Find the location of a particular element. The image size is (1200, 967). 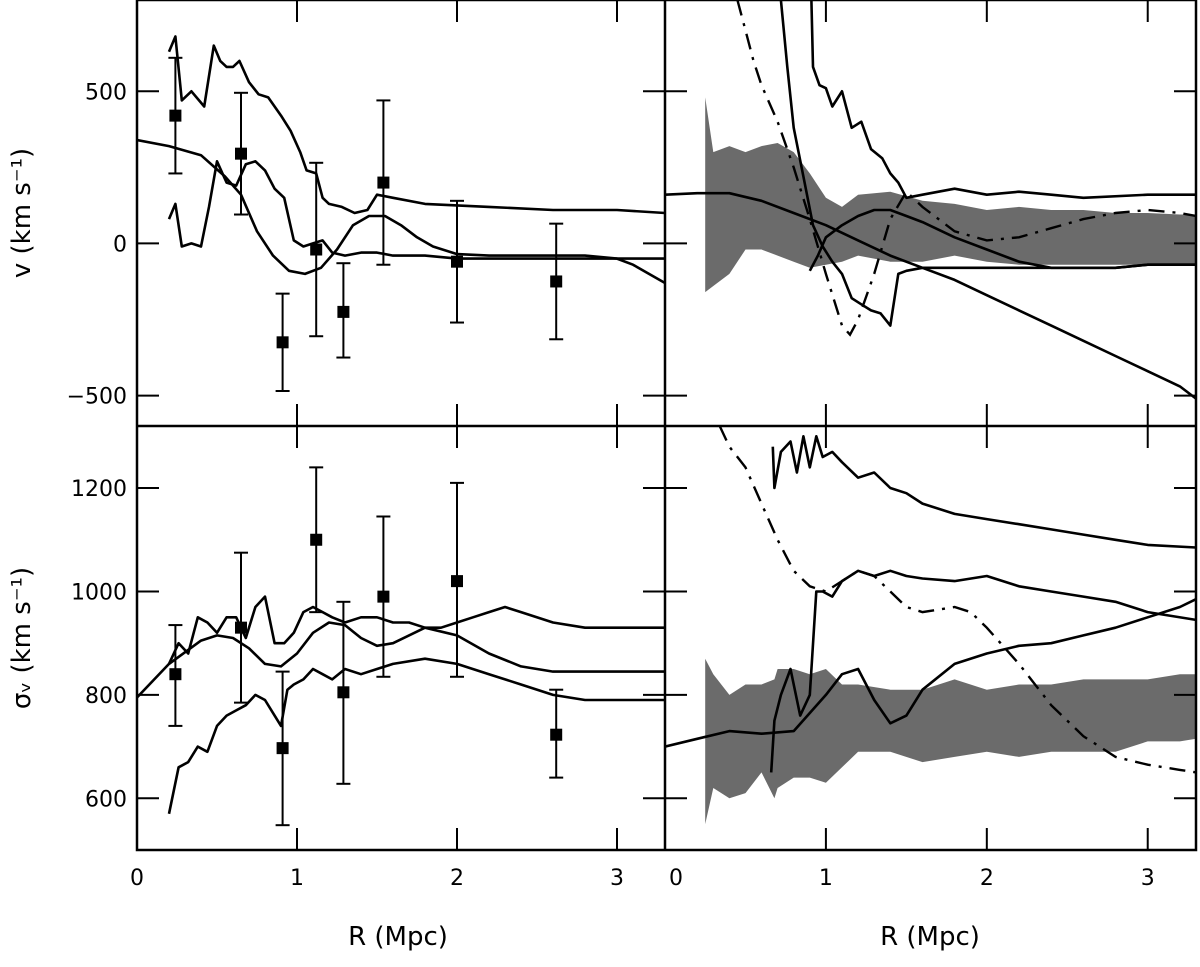

shaded-band-bottom-right is located at coordinates (950, 741).